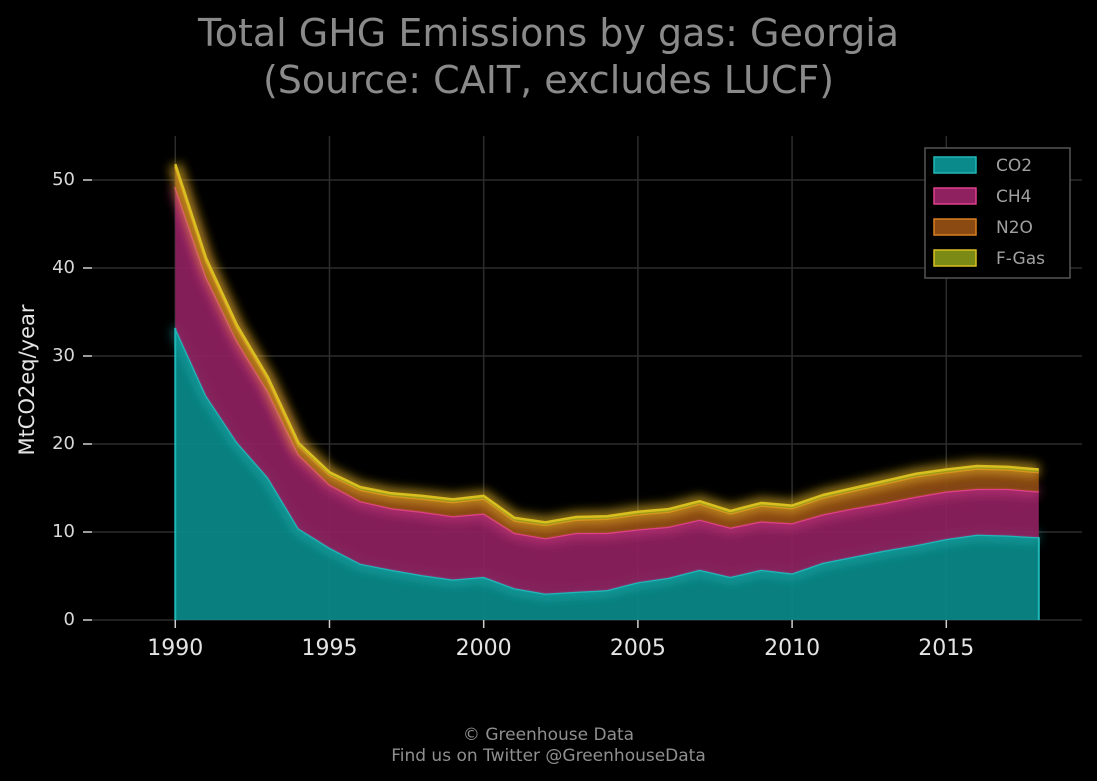  What do you see at coordinates (955, 165) in the screenshot?
I see `legend-swatch-co2` at bounding box center [955, 165].